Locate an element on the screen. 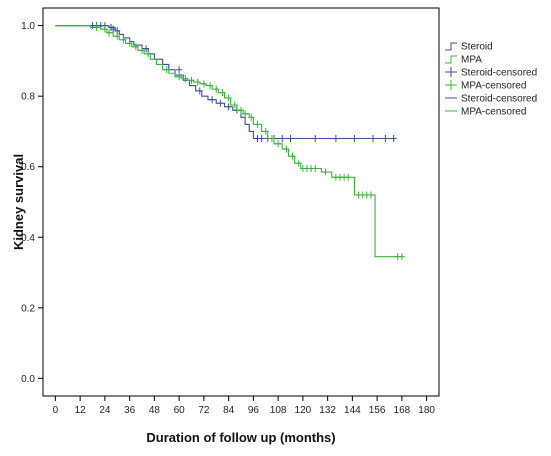 This screenshot has height=456, width=551. x-tick-label: 180 is located at coordinates (426, 410).